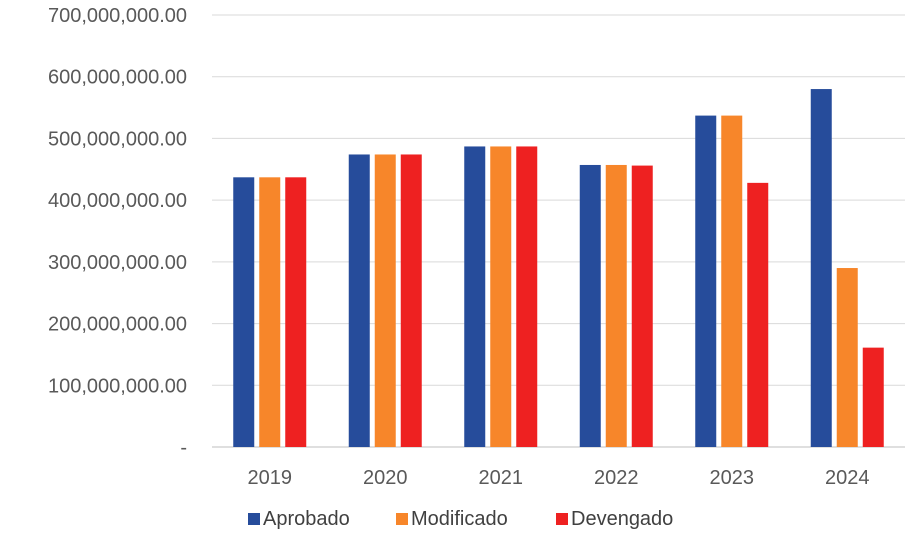  I want to click on bar-aprobado-2020, so click(359, 300).